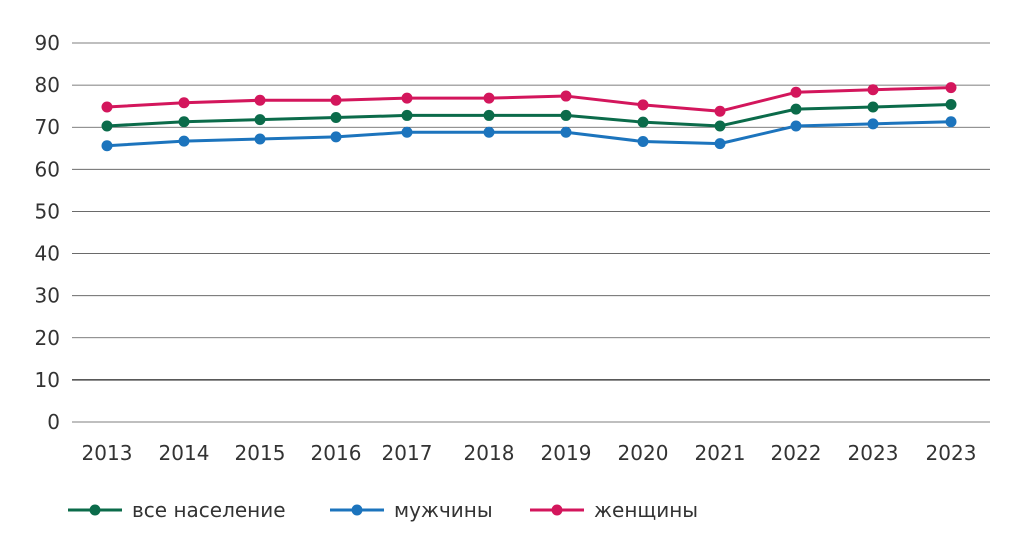 This screenshot has width=1024, height=558. I want to click on legend: все население мужчины женщины, so click(383, 510).